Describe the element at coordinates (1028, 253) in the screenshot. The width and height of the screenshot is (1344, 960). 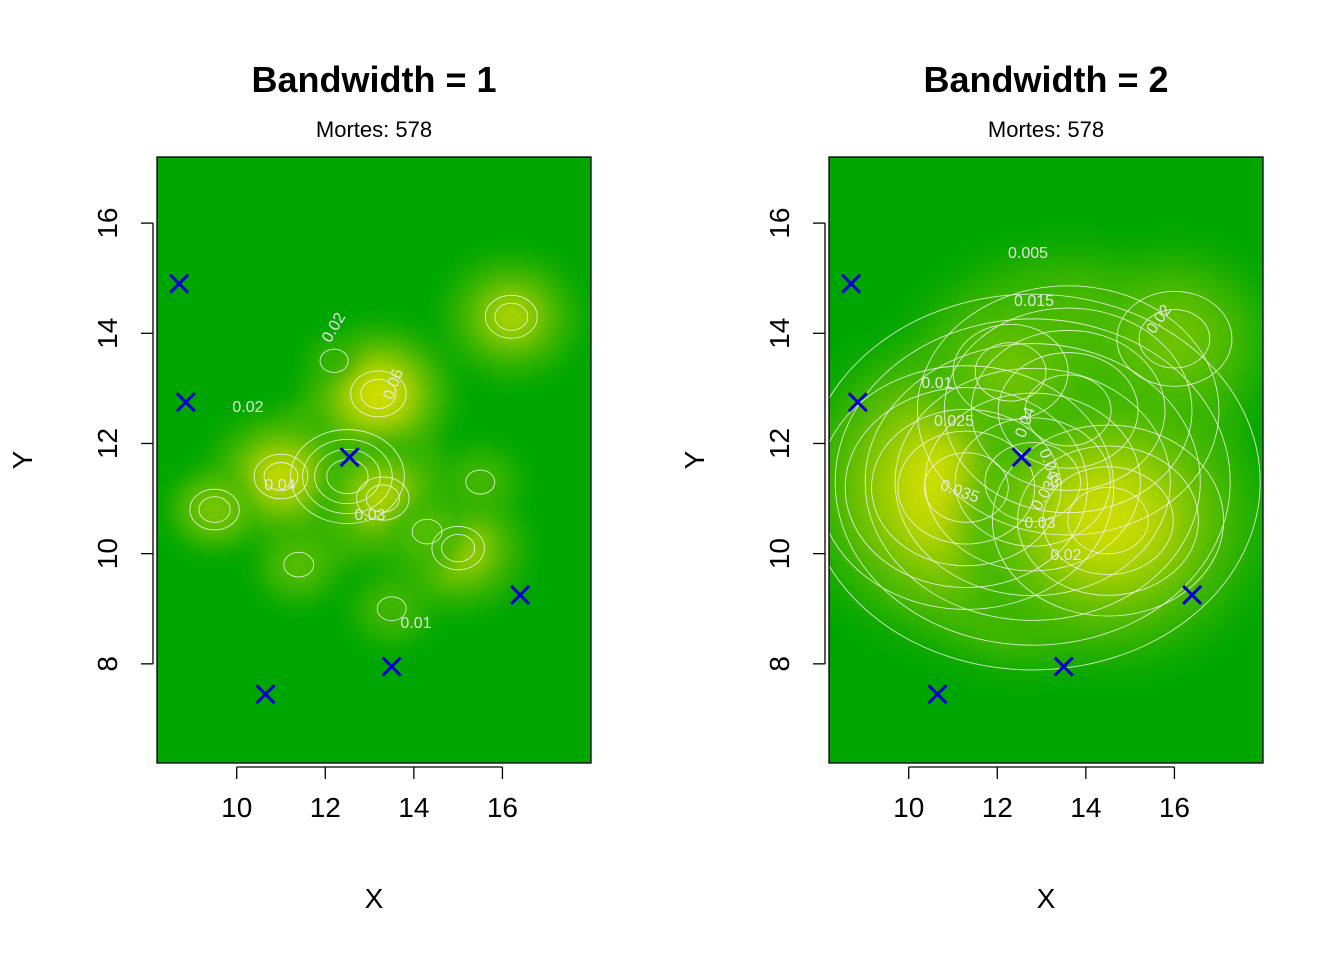
I see `contour-label: 0.005` at that location.